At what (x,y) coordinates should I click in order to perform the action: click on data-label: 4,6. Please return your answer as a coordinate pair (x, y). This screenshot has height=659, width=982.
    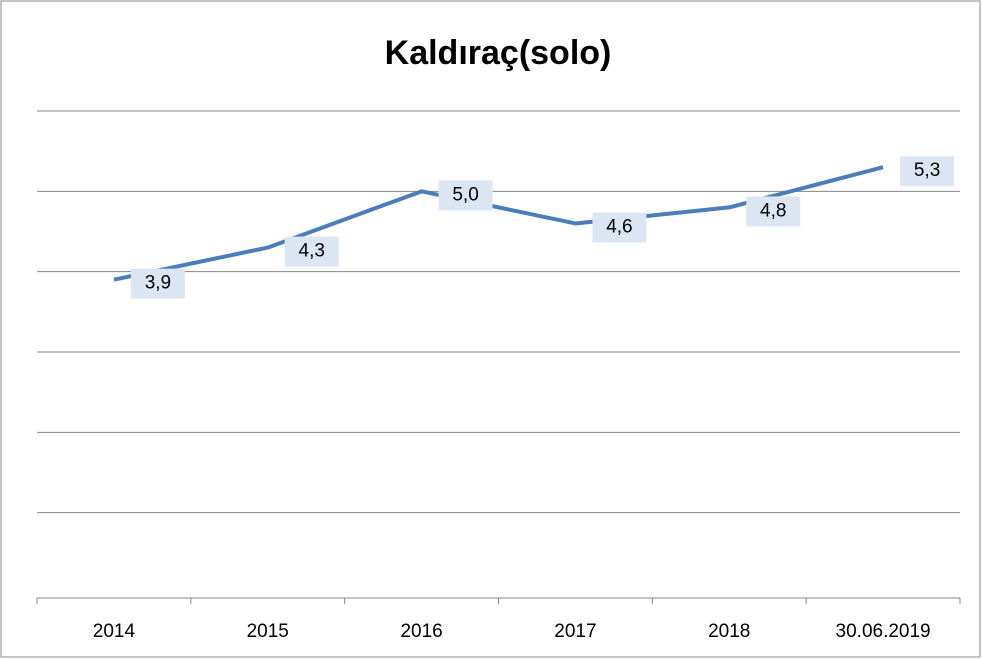
    Looking at the image, I should click on (619, 226).